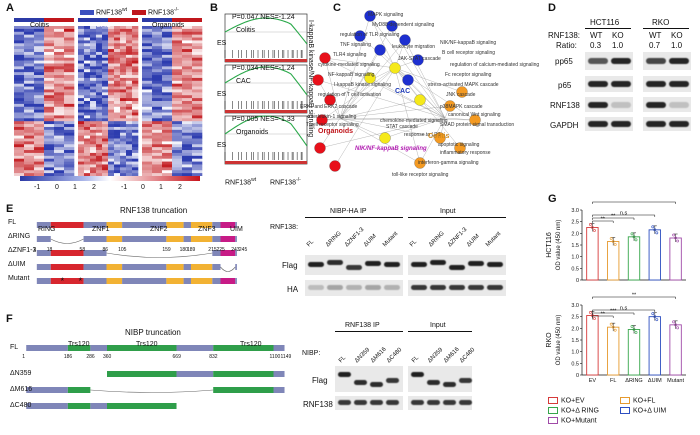  I want to click on construct-label: Mutant, so click(19, 278).